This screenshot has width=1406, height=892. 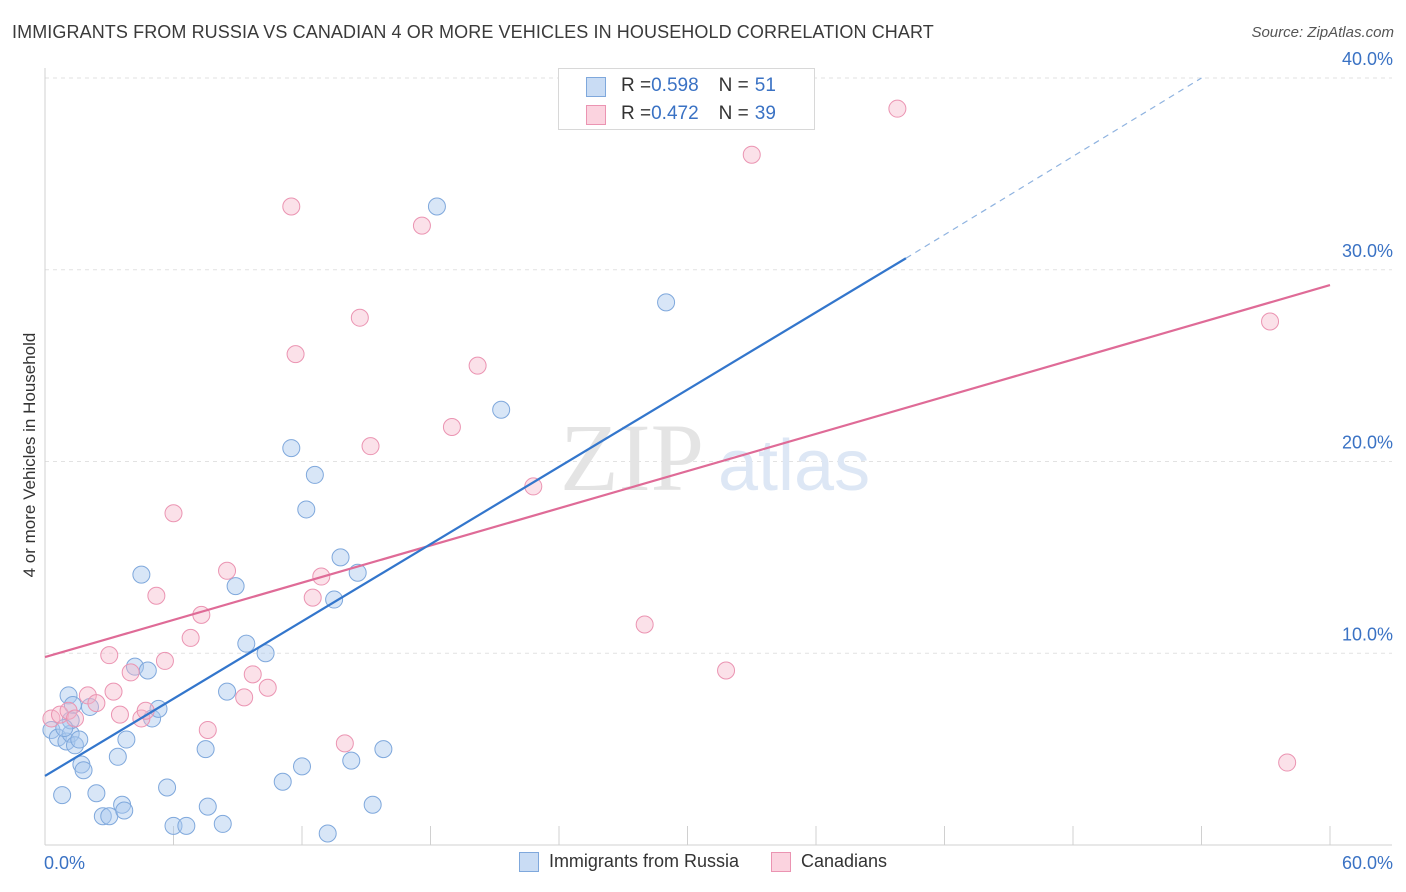 I want to click on y-tick-label: 30.0%, so click(x=1367, y=251).